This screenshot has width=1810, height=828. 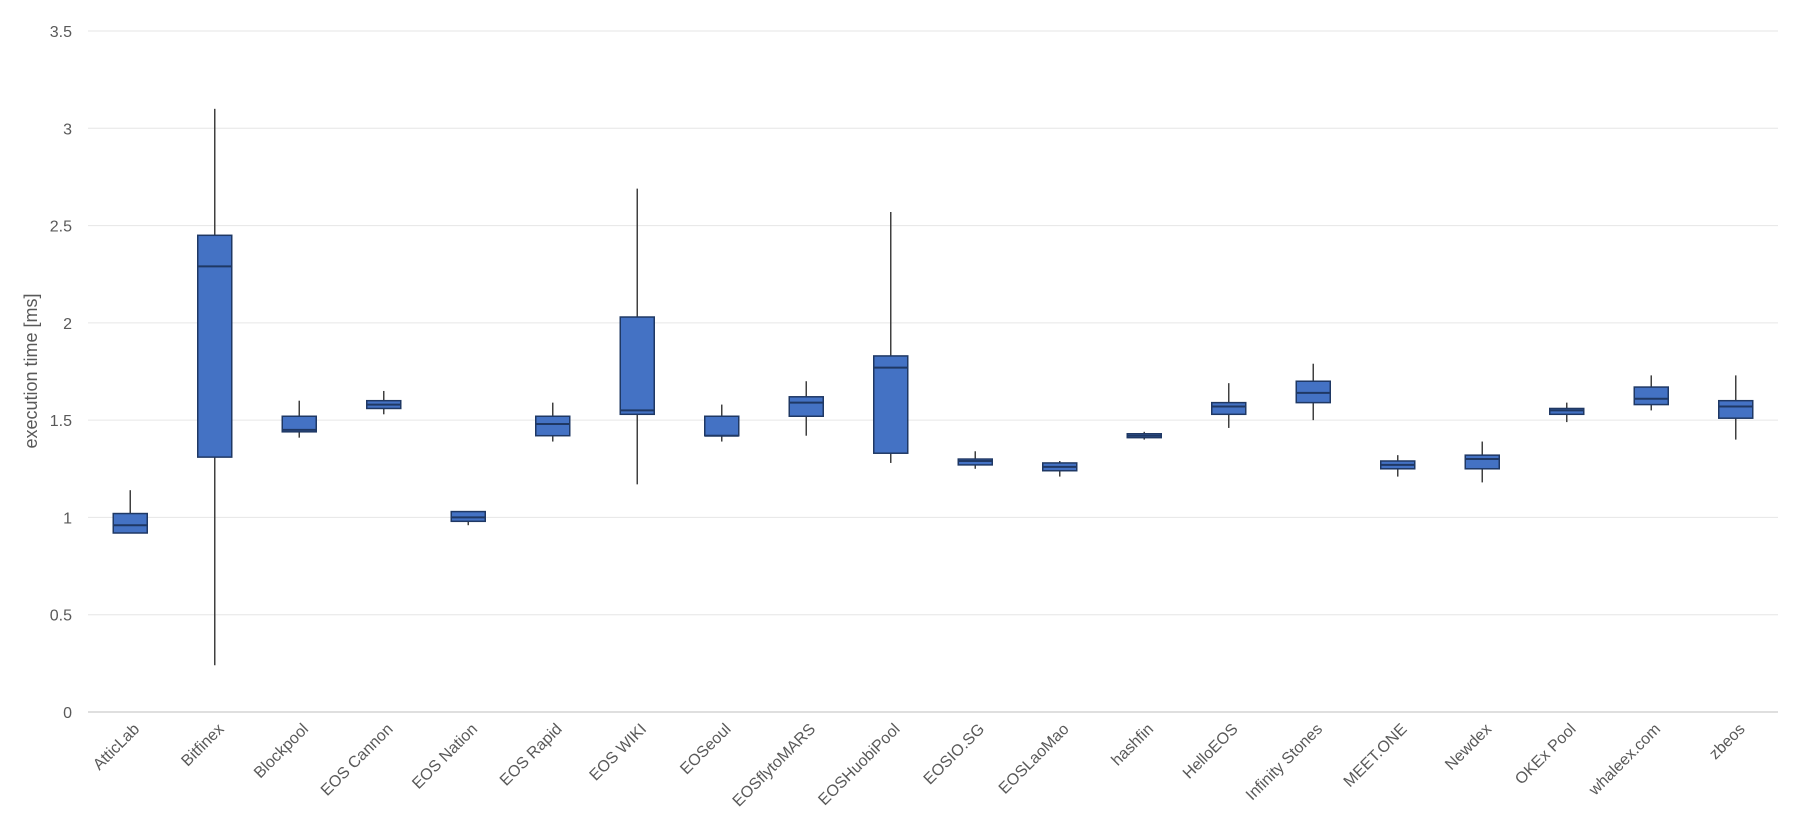 I want to click on y-tick-label-7: 3.5, so click(x=61, y=32).